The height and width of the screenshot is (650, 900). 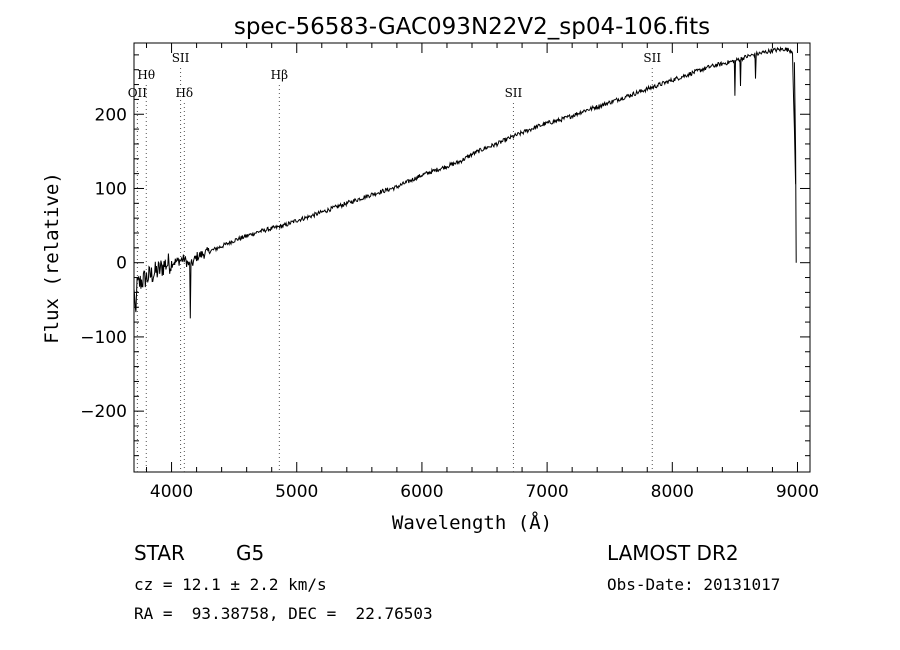 I want to click on y-tick-label: 200, so click(x=111, y=115).